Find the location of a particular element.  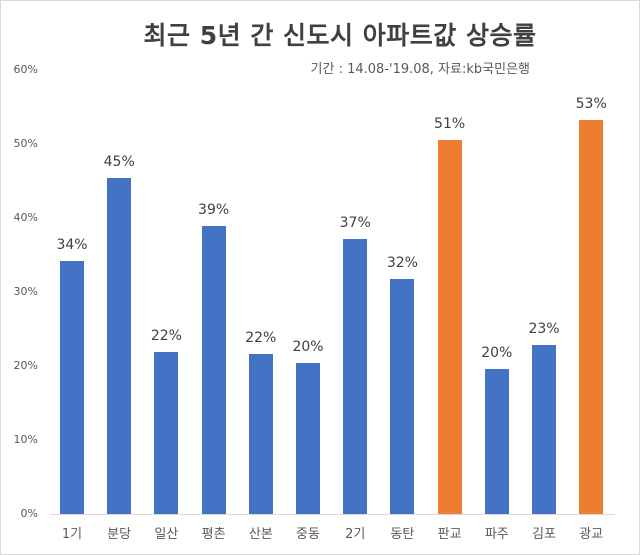

y-tick-label: 50% is located at coordinates (25, 143).